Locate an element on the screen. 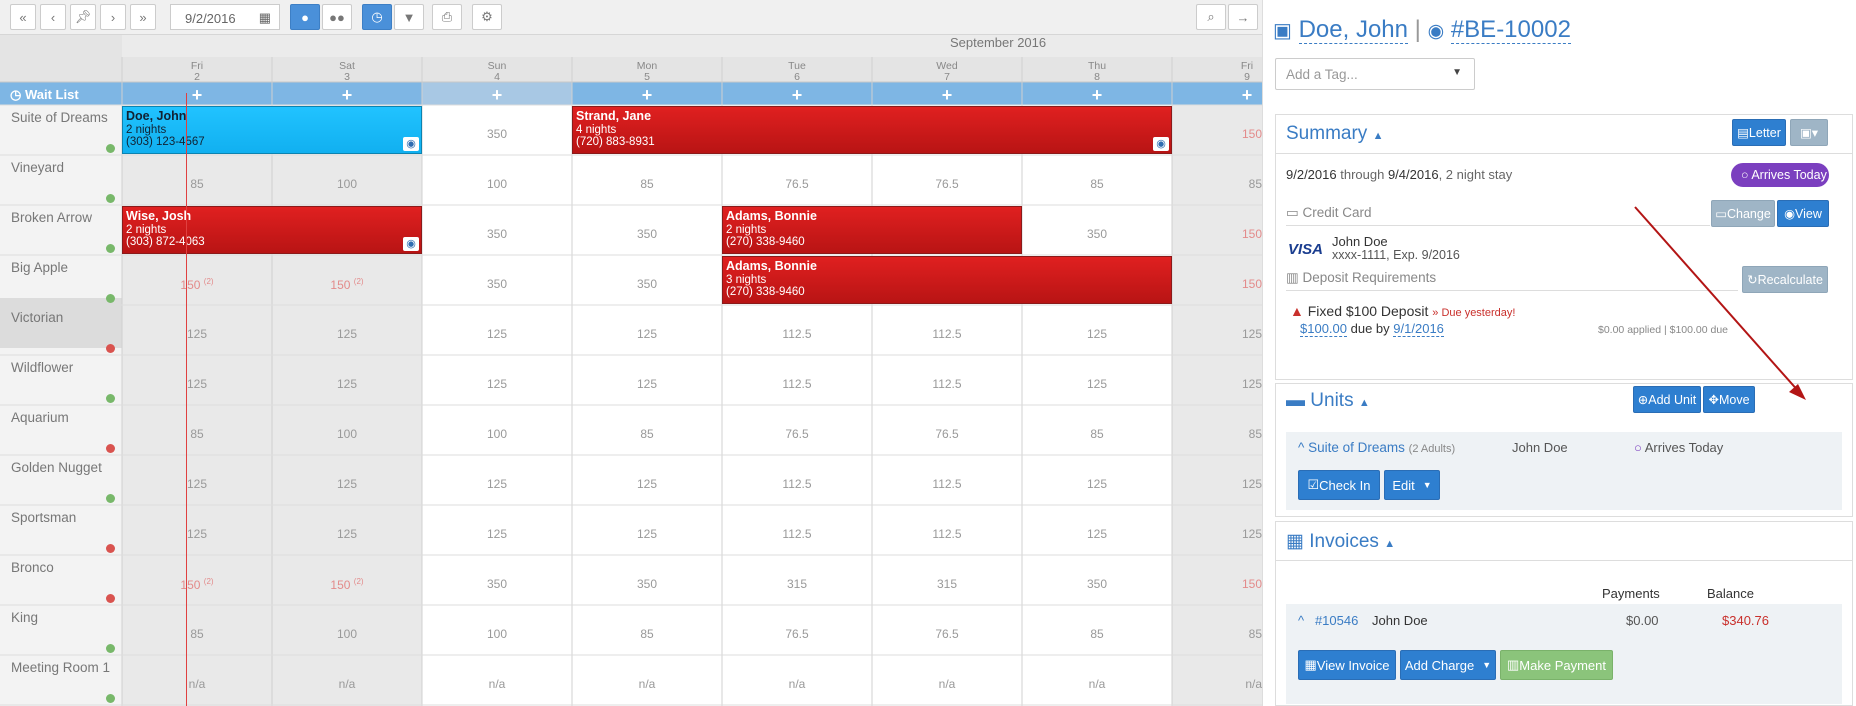 This screenshot has height=706, width=1856. next-button: › is located at coordinates (113, 17).